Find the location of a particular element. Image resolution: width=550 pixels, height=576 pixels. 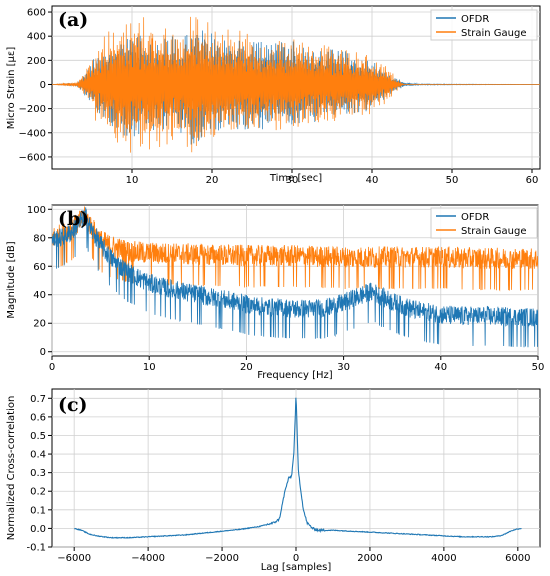

panel-a-xtick-label-5: 60 is located at coordinates (532, 180).